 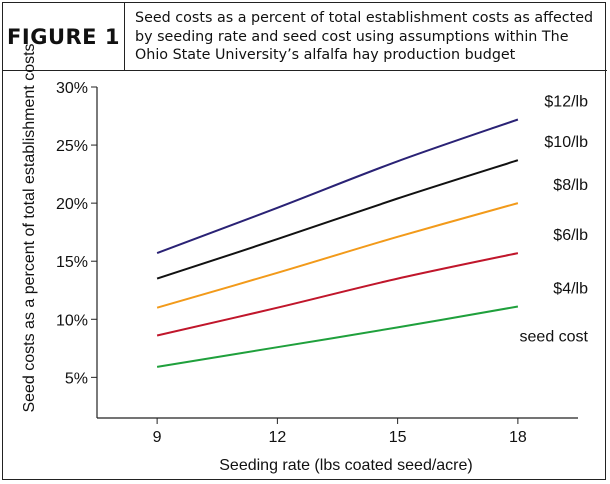 I want to click on figure-label: FIGURE 1, so click(x=64, y=36).